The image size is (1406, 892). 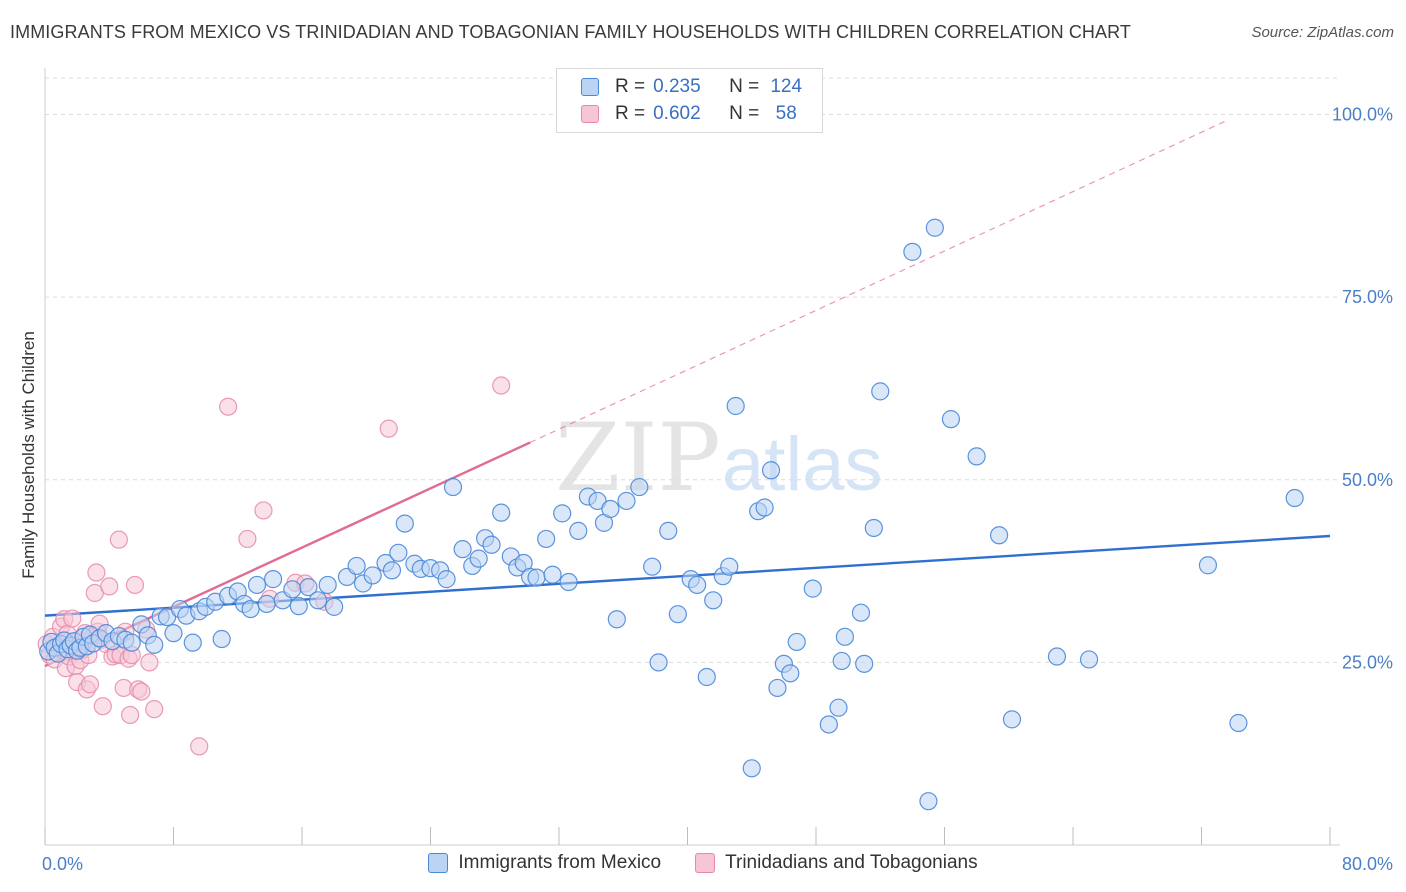 I want to click on legend-row-mexico: R = 0.235 N = 124, so click(x=693, y=87).